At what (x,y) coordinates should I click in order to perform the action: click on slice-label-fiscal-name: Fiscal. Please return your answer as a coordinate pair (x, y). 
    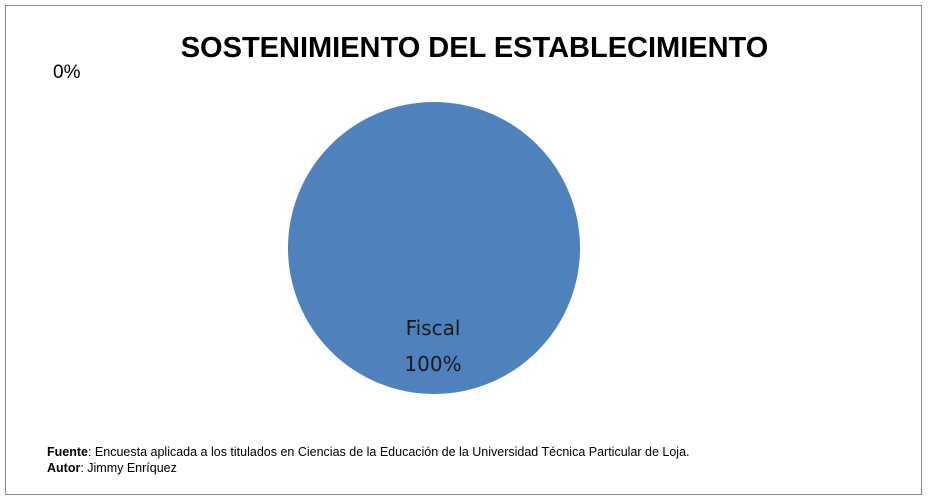
    Looking at the image, I should click on (433, 328).